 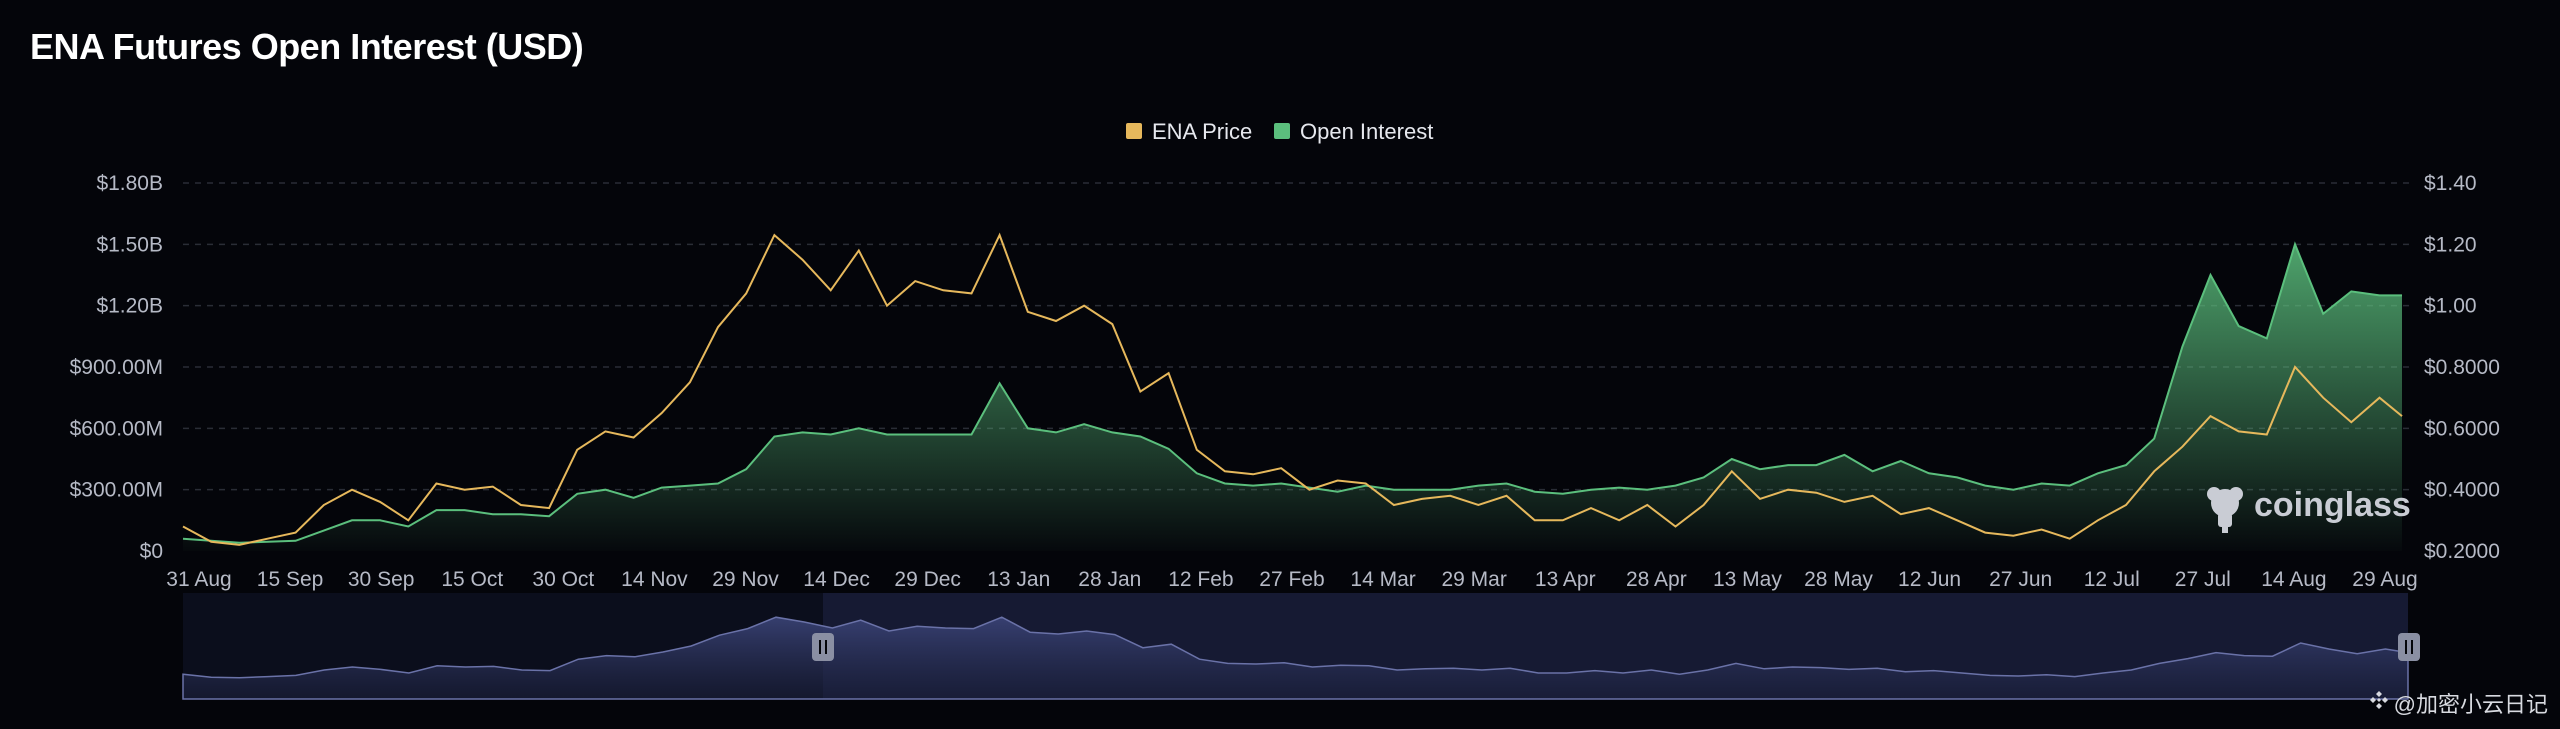 I want to click on left-tick-label: $1.20B, so click(x=129, y=306).